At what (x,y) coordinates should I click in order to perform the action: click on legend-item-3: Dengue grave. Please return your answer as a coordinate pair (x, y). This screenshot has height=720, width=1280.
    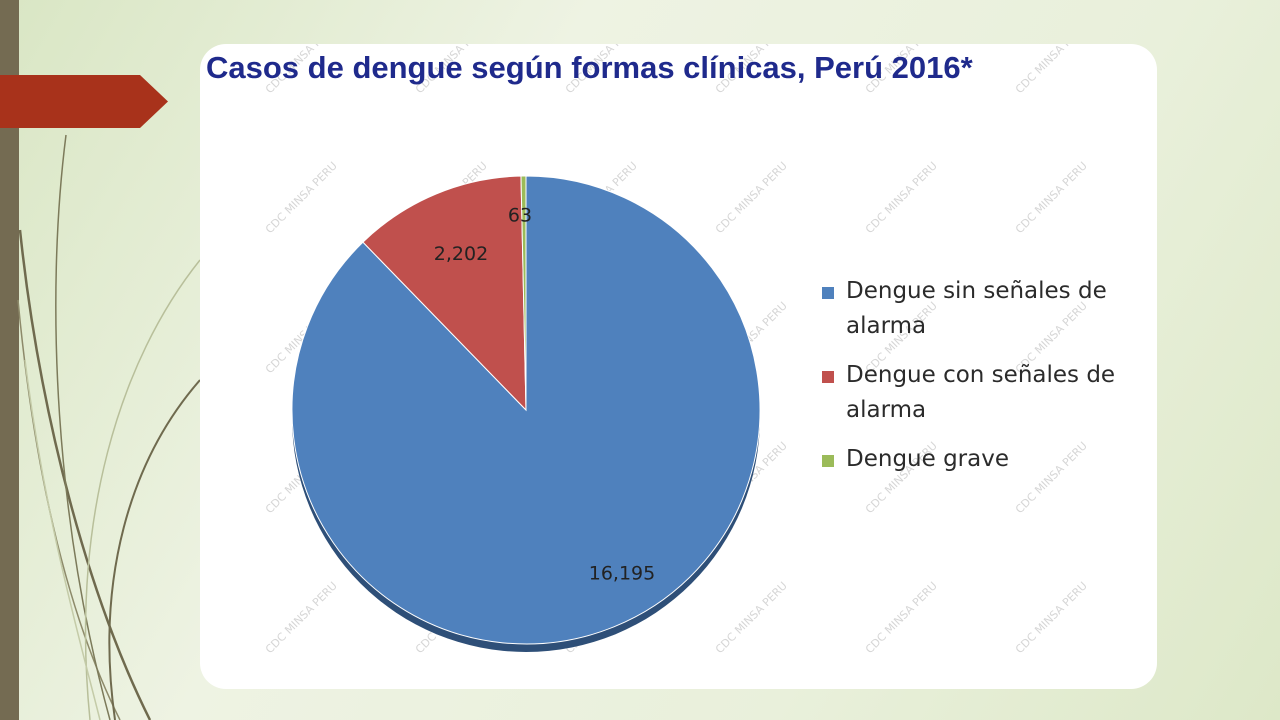
    Looking at the image, I should click on (980, 459).